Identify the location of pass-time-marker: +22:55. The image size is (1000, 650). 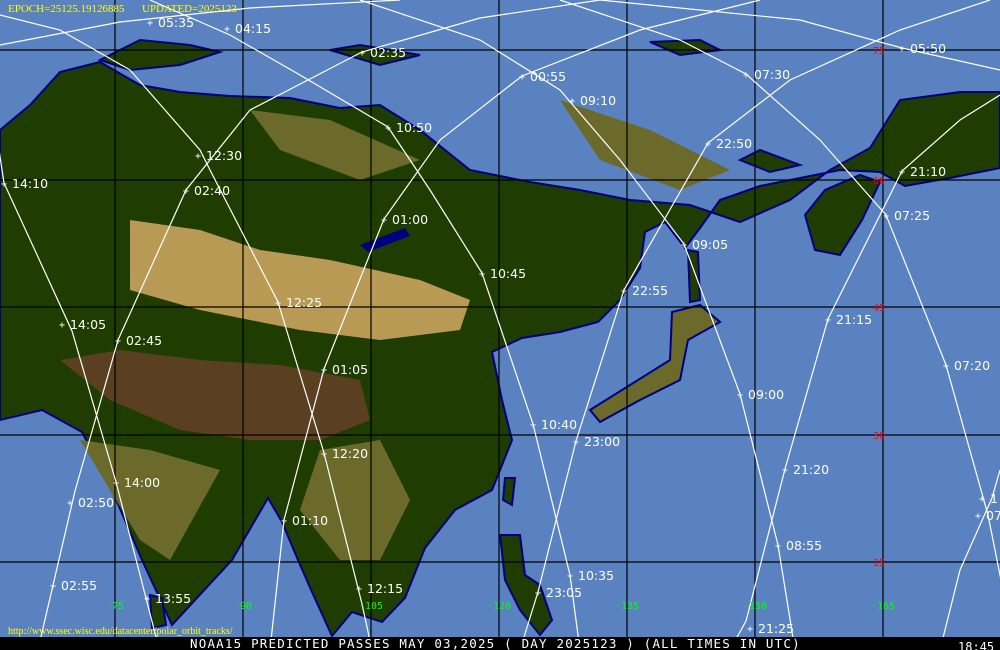
(644, 290).